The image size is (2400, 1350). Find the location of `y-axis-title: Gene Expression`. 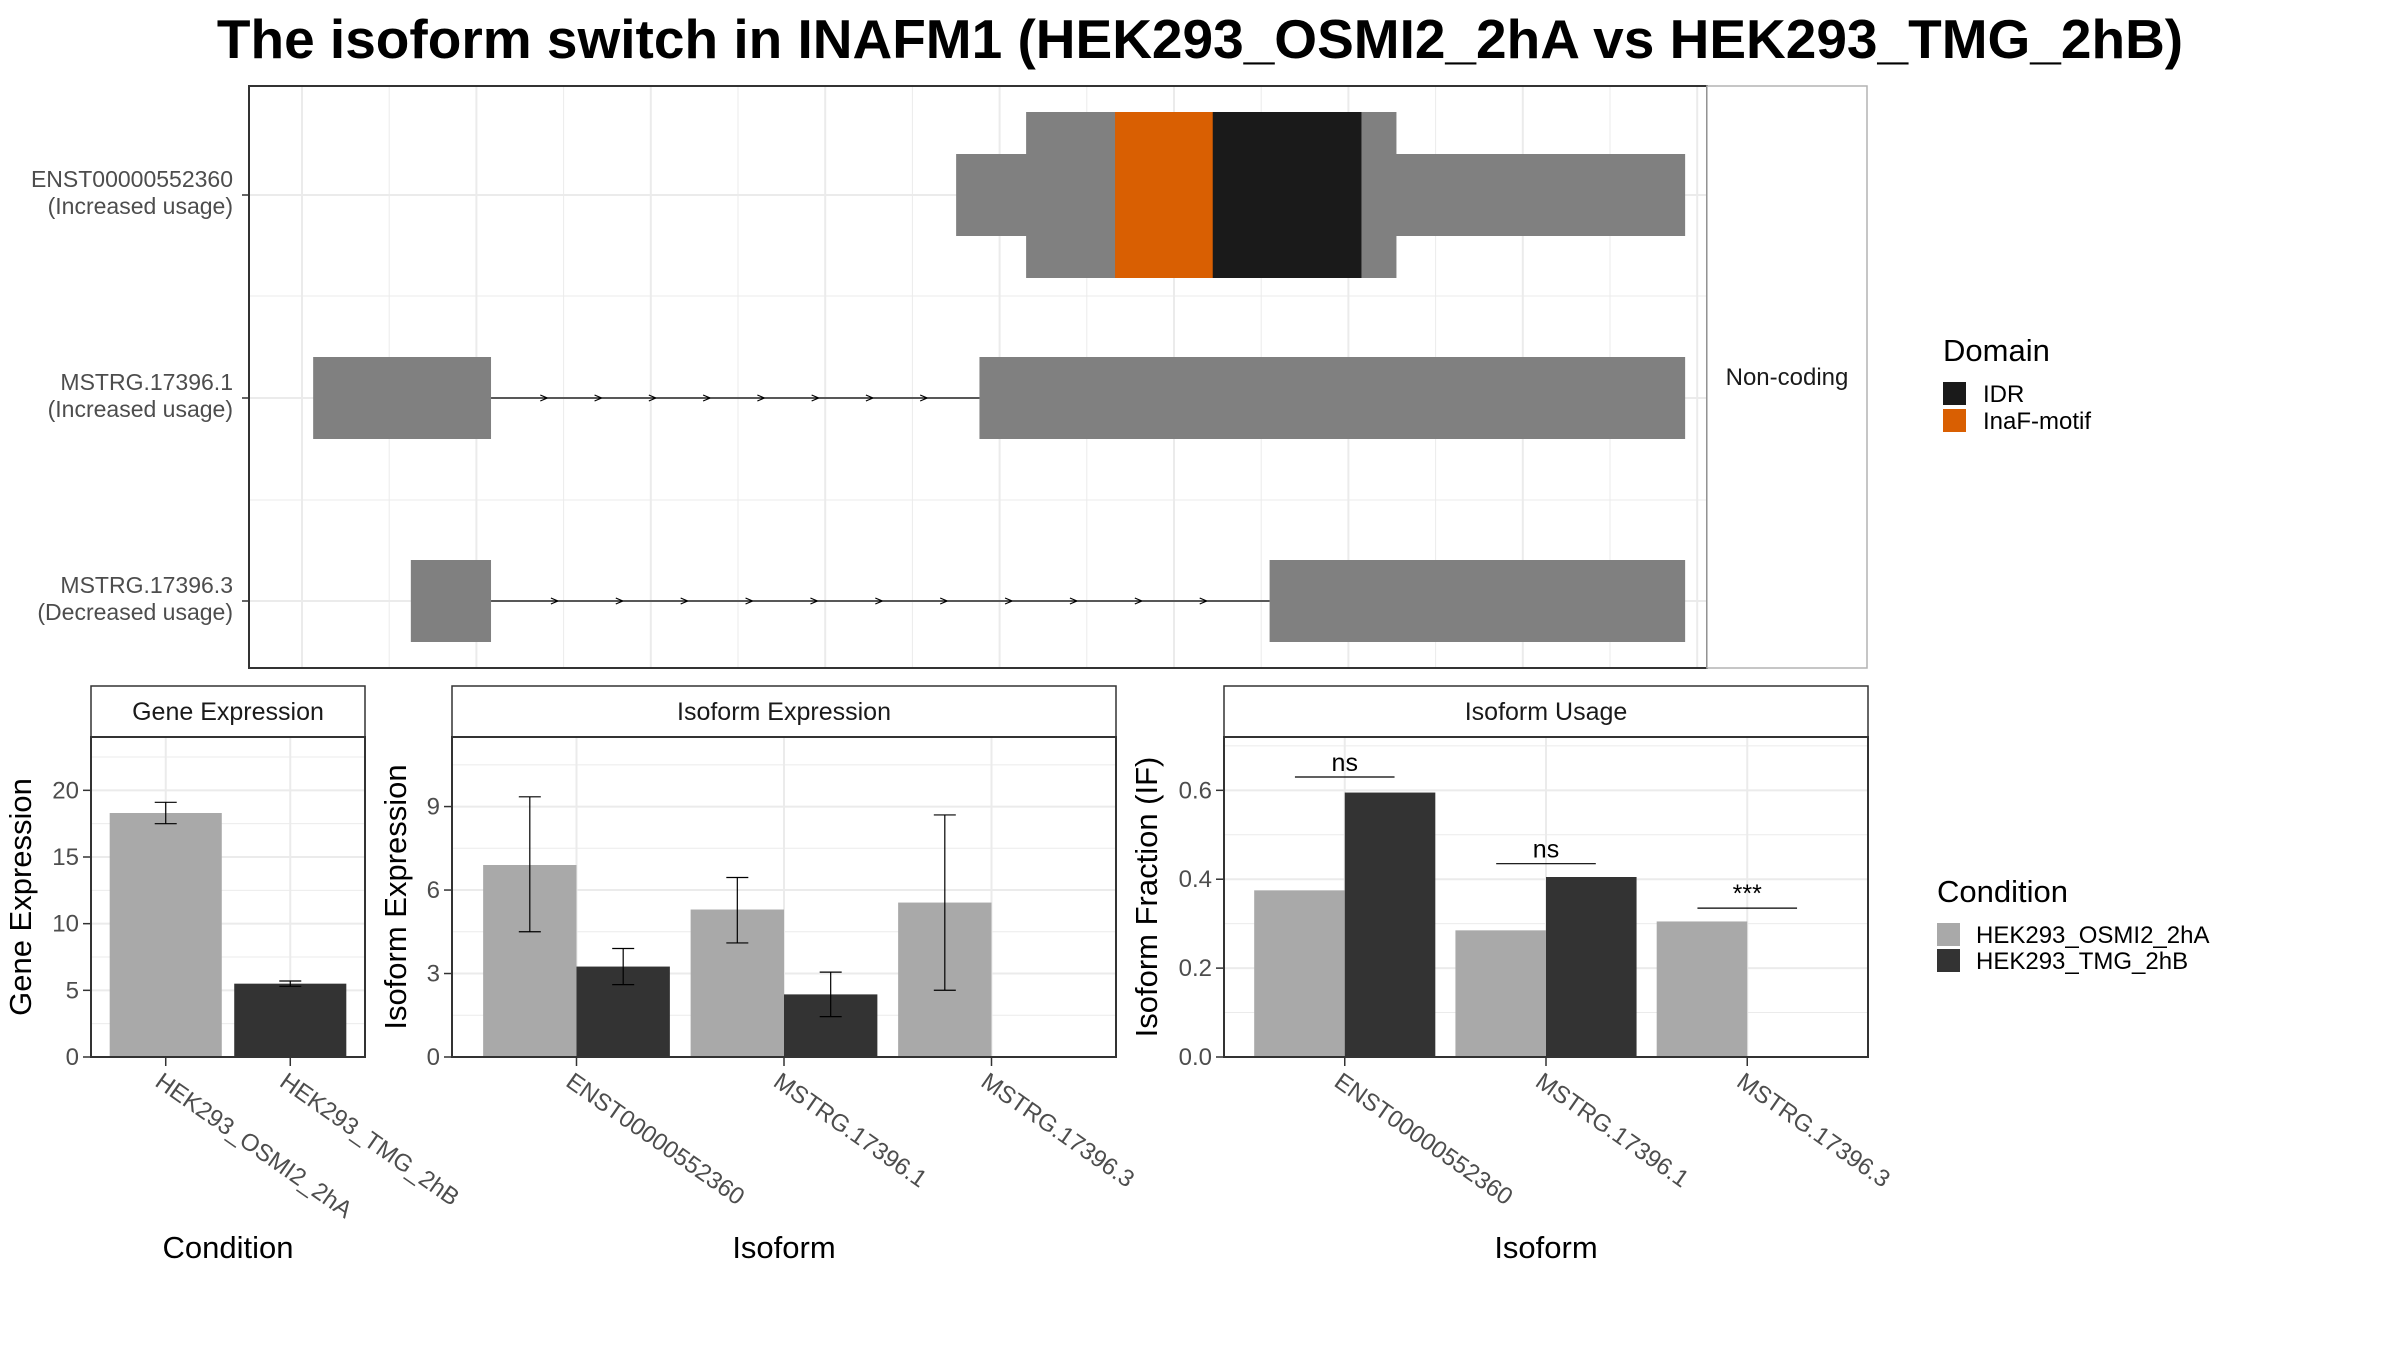

y-axis-title: Gene Expression is located at coordinates (20, 897).